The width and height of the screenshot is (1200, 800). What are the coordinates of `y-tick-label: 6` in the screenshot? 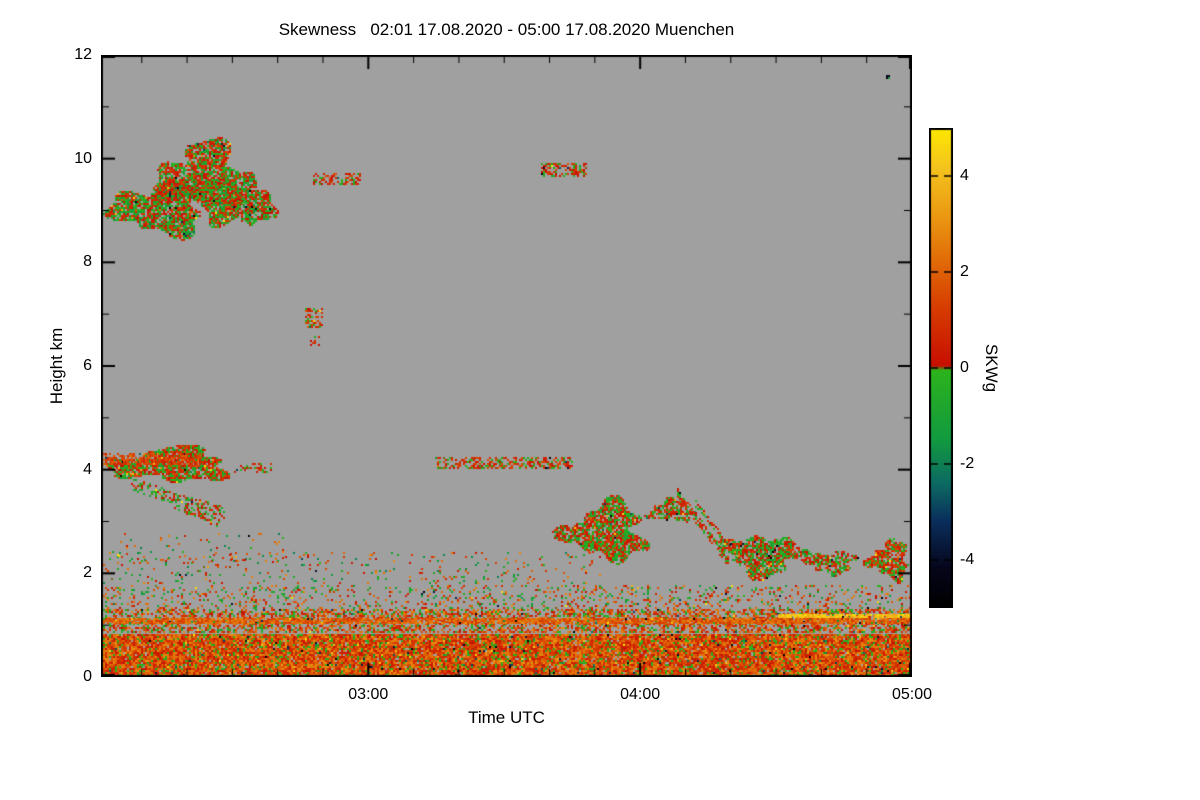 It's located at (87, 365).